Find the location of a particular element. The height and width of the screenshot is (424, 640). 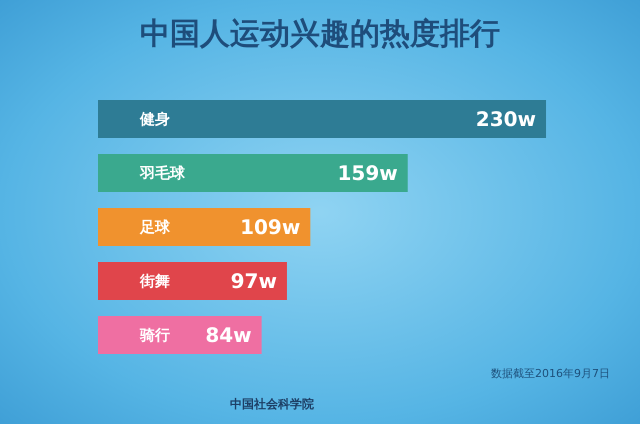

y-tick-label: 骑行 is located at coordinates (154, 335).